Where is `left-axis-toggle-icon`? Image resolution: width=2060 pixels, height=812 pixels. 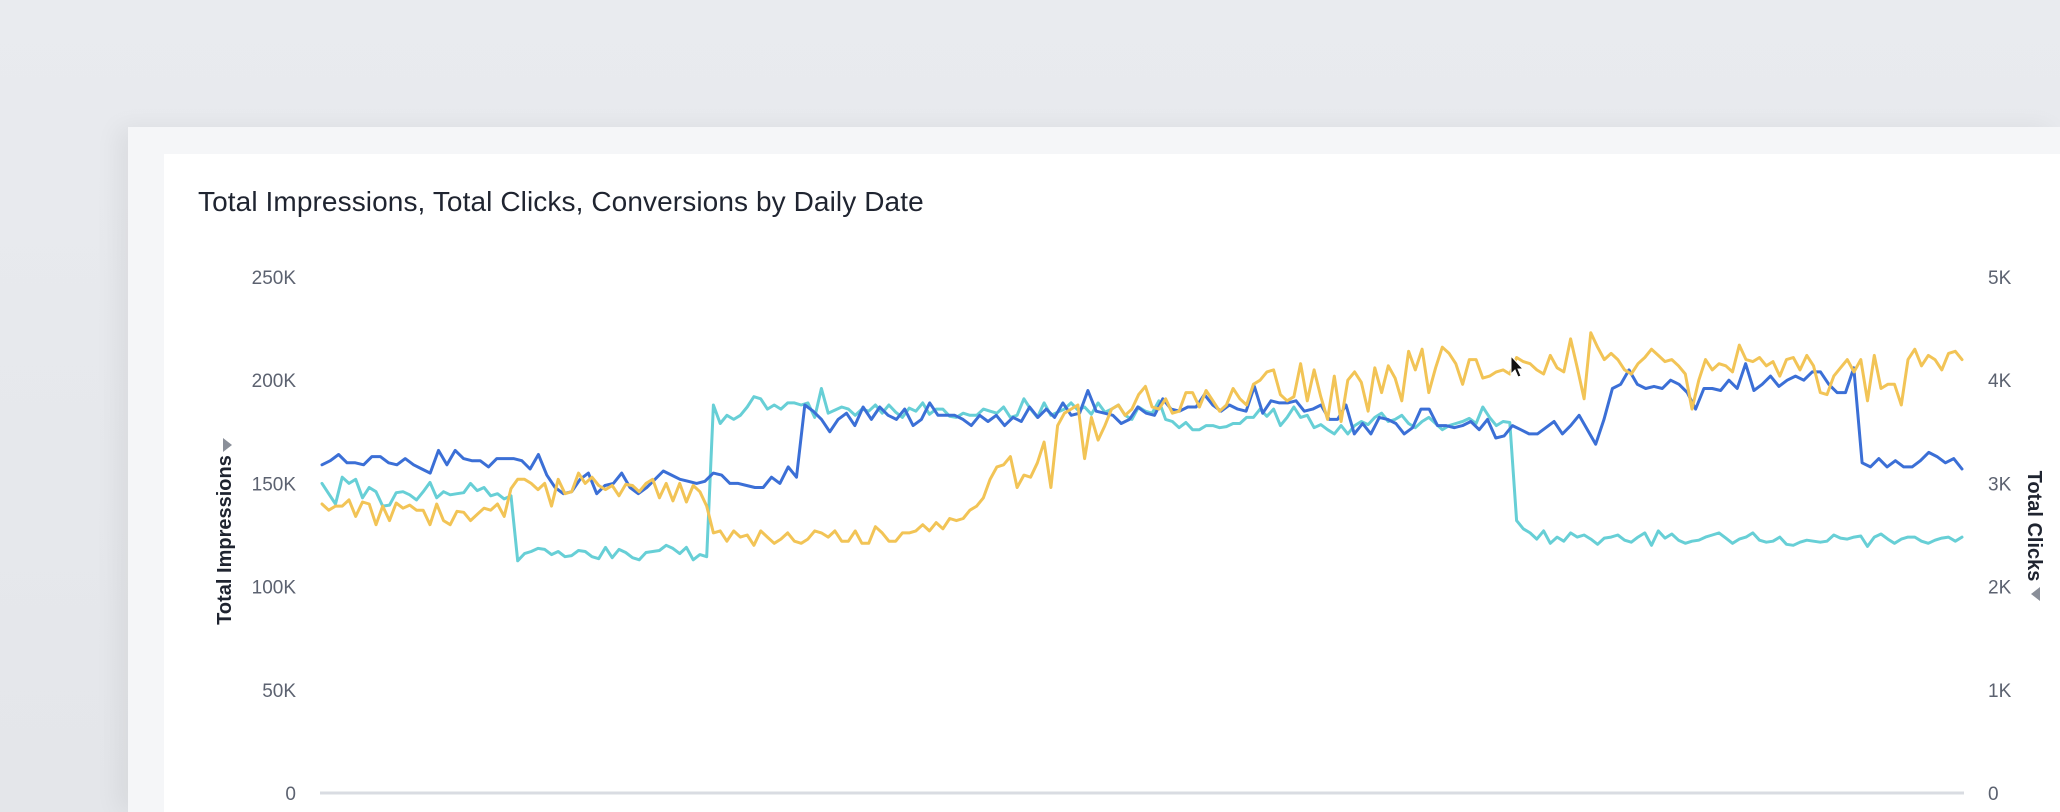 left-axis-toggle-icon is located at coordinates (227, 445).